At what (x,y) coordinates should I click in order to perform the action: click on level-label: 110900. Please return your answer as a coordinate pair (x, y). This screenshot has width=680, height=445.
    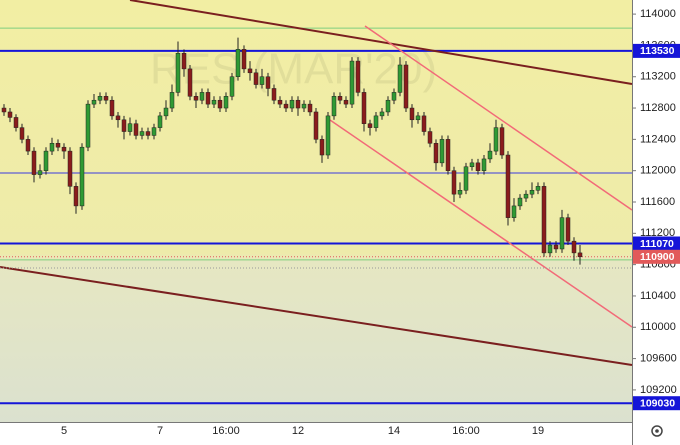
    Looking at the image, I should click on (657, 257).